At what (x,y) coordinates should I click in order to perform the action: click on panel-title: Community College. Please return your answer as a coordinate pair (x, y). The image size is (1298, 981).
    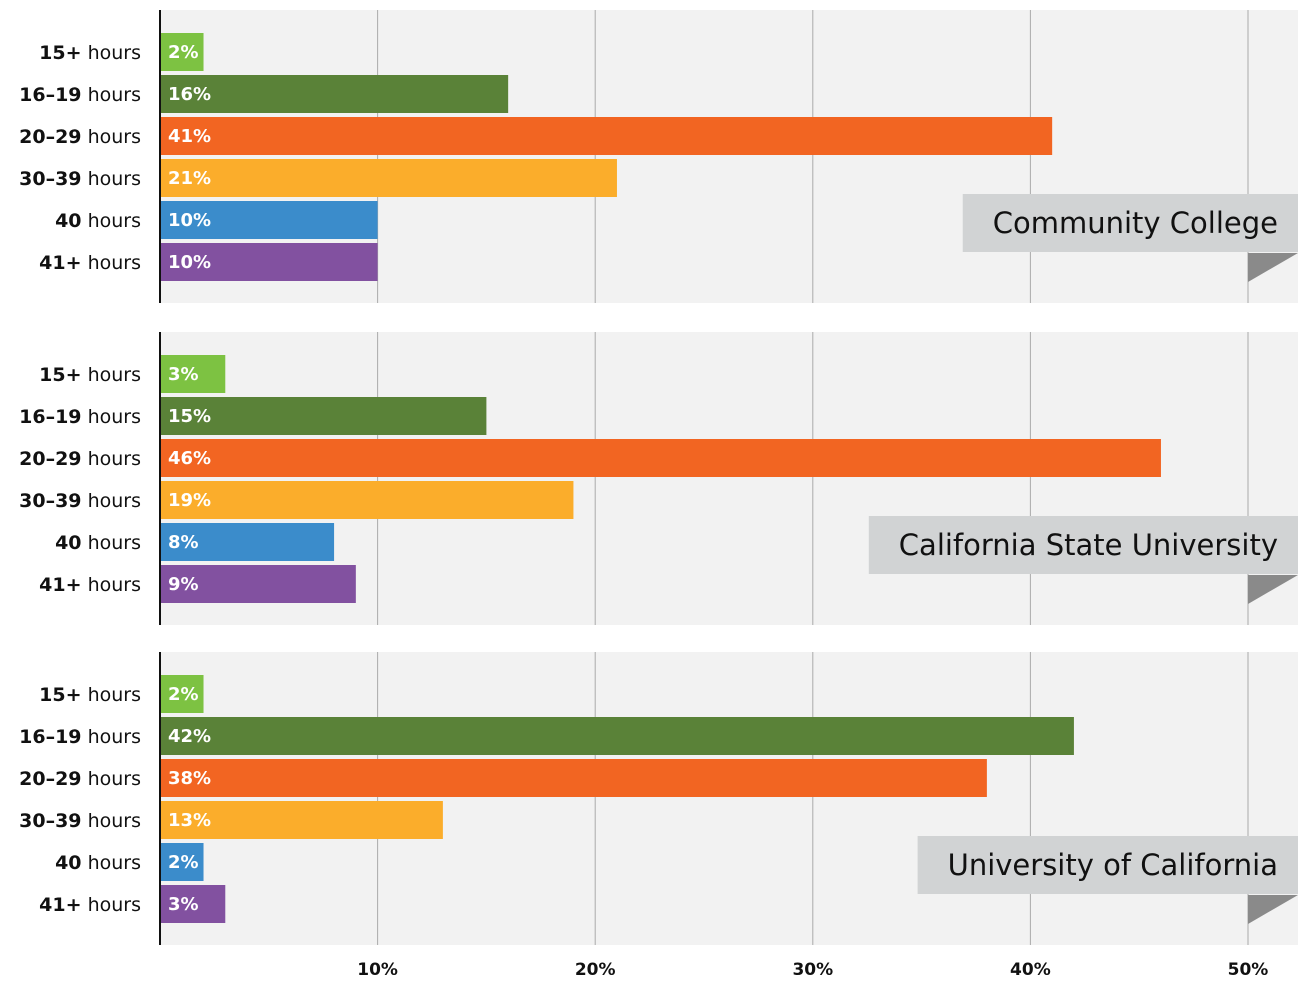
    Looking at the image, I should click on (1135, 223).